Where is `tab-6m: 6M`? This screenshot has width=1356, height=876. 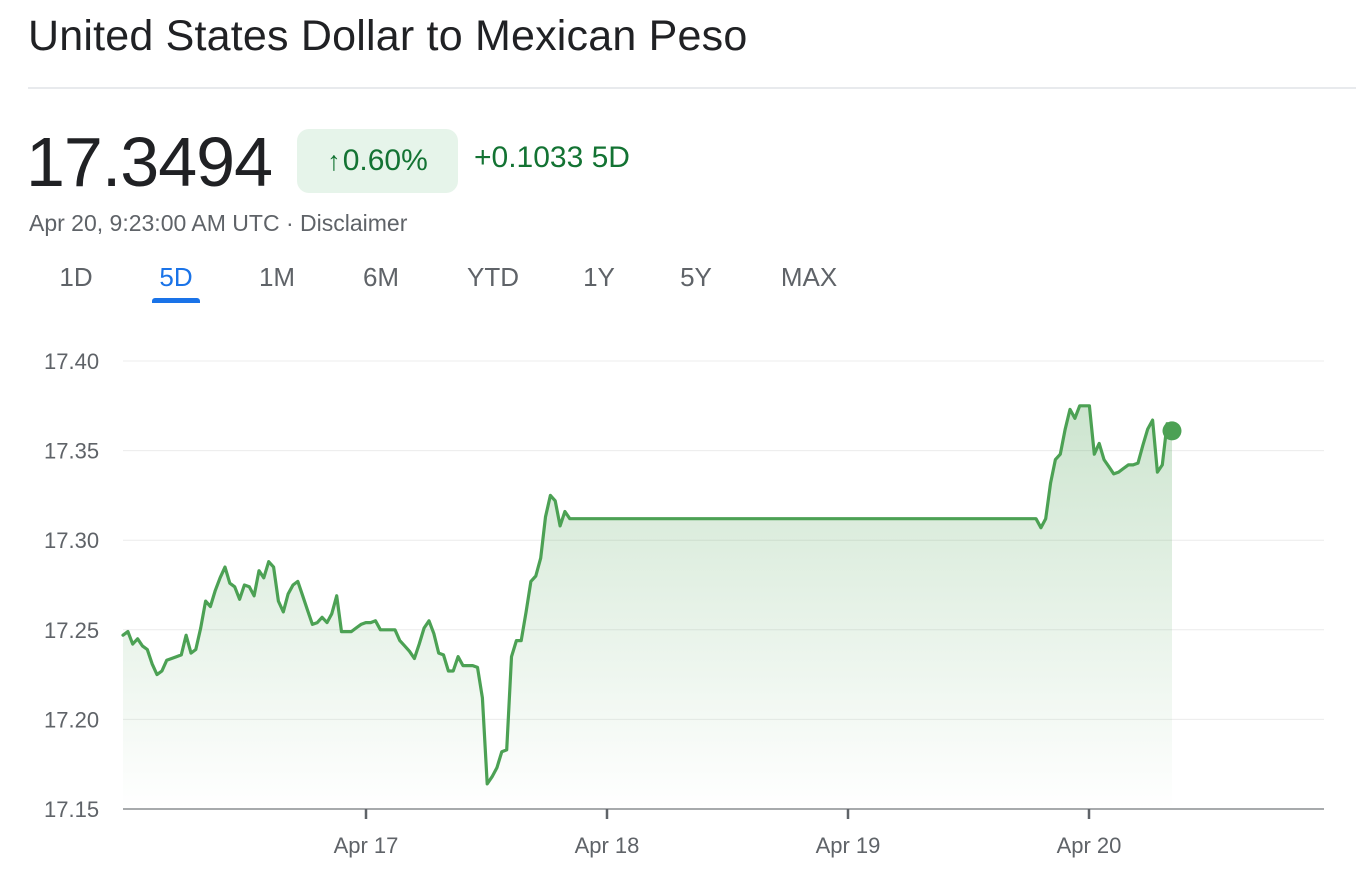 tab-6m: 6M is located at coordinates (381, 277).